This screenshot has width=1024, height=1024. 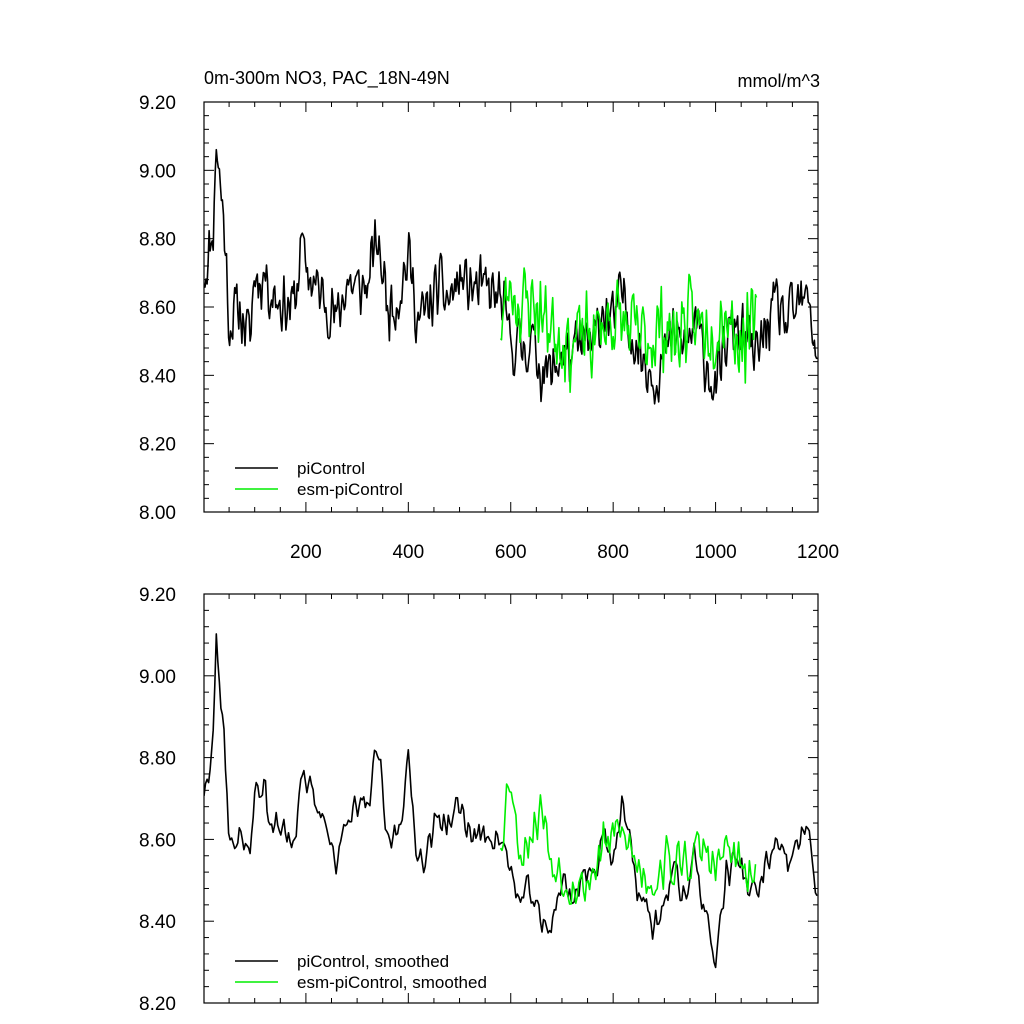 I want to click on legend-label: esm-piControl, smoothed, so click(x=392, y=982).